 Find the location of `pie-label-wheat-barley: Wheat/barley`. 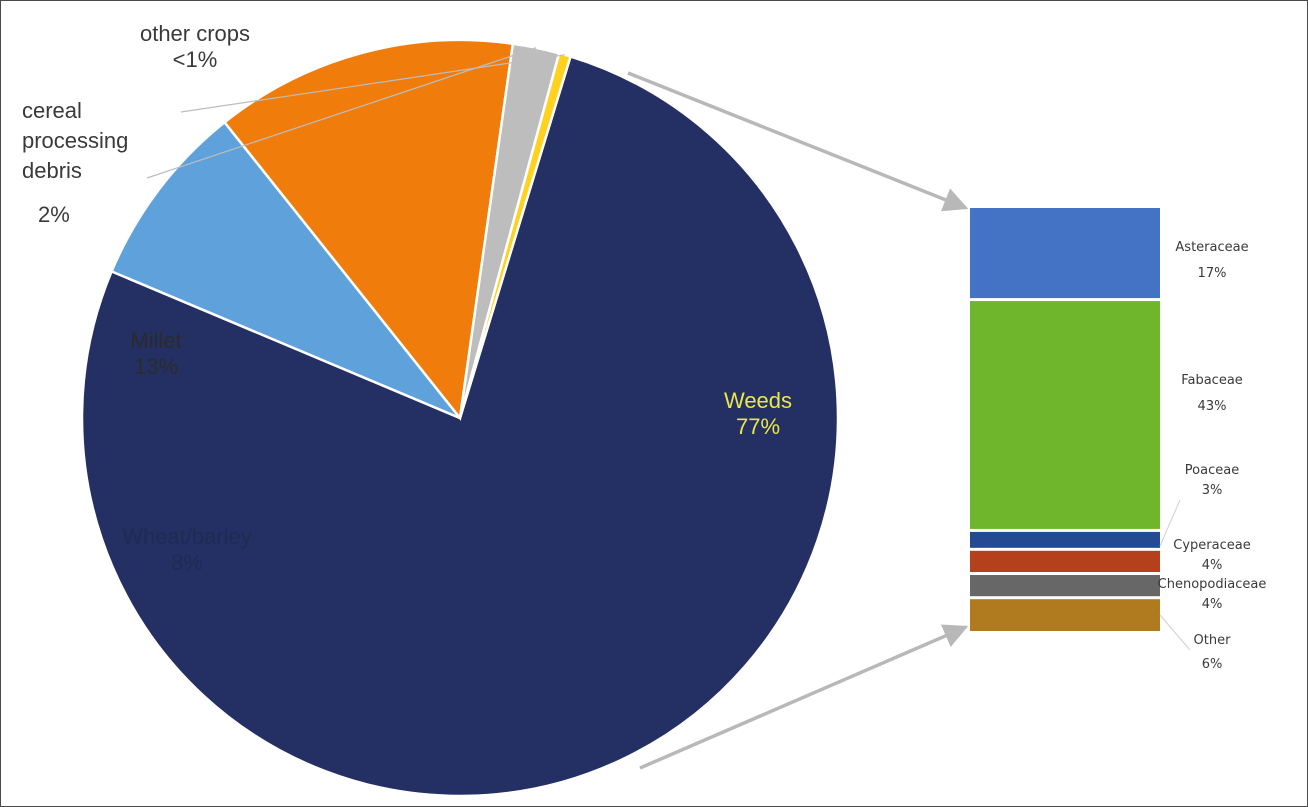

pie-label-wheat-barley: Wheat/barley is located at coordinates (187, 536).